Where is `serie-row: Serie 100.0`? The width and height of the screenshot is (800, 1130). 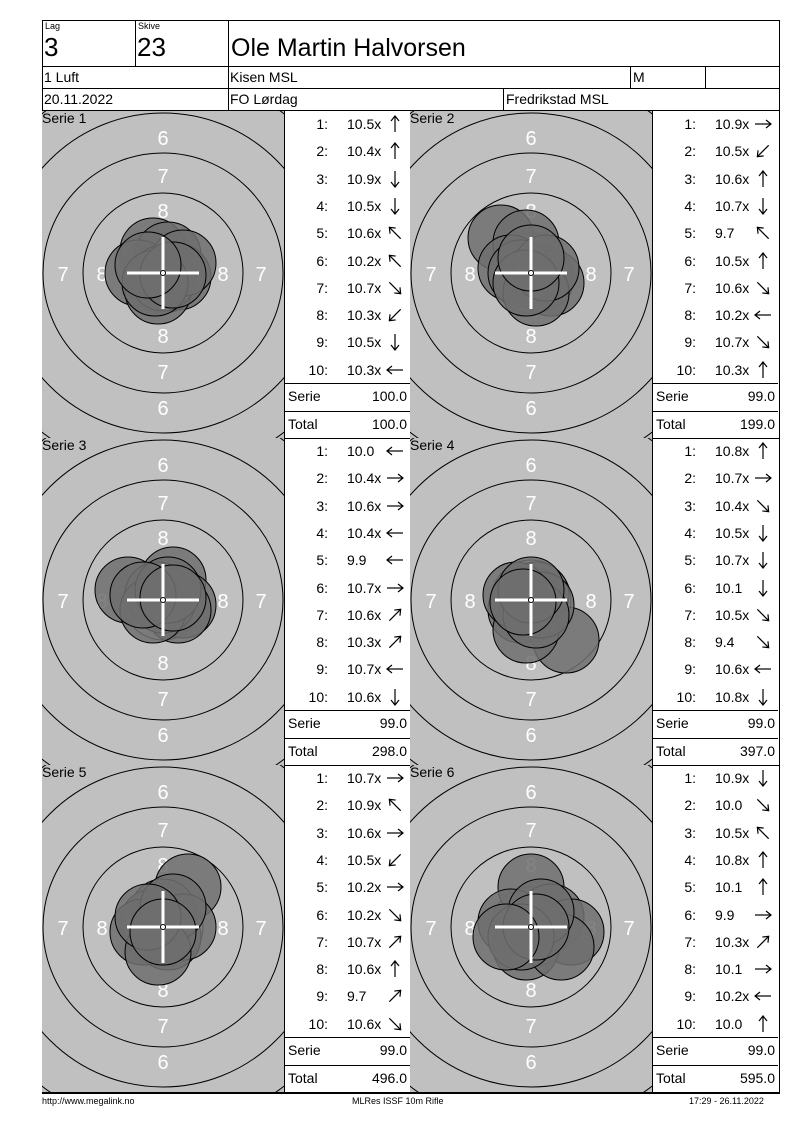 serie-row: Serie 100.0 is located at coordinates (347, 396).